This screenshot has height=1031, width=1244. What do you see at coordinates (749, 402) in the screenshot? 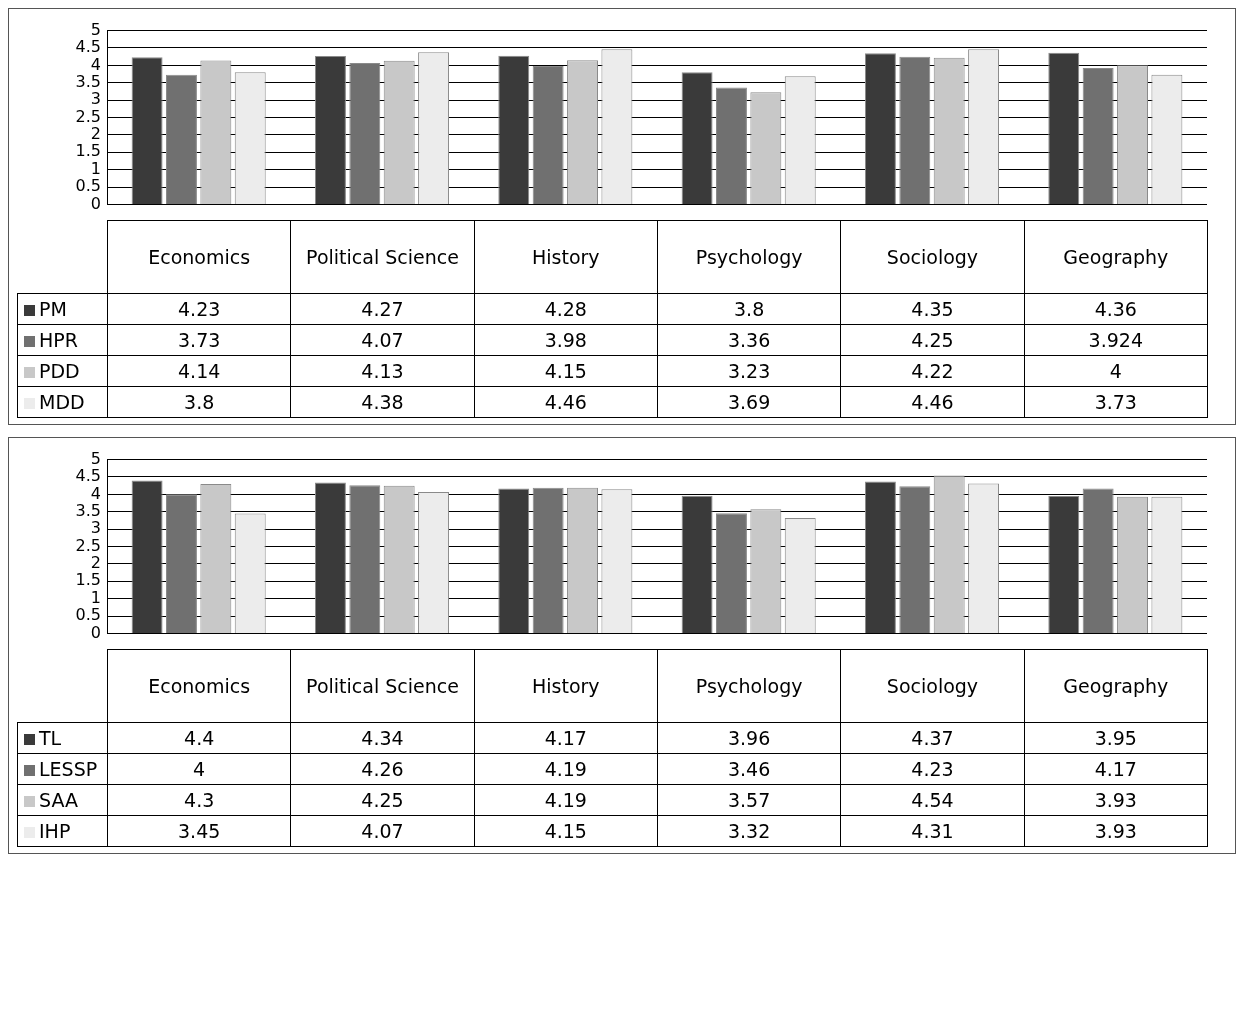
I see `data-label: 3.69` at bounding box center [749, 402].